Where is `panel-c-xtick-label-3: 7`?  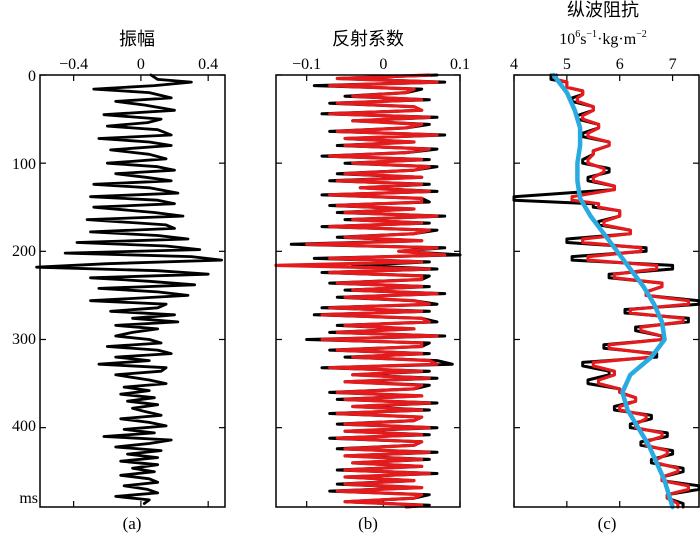
panel-c-xtick-label-3: 7 is located at coordinates (673, 64).